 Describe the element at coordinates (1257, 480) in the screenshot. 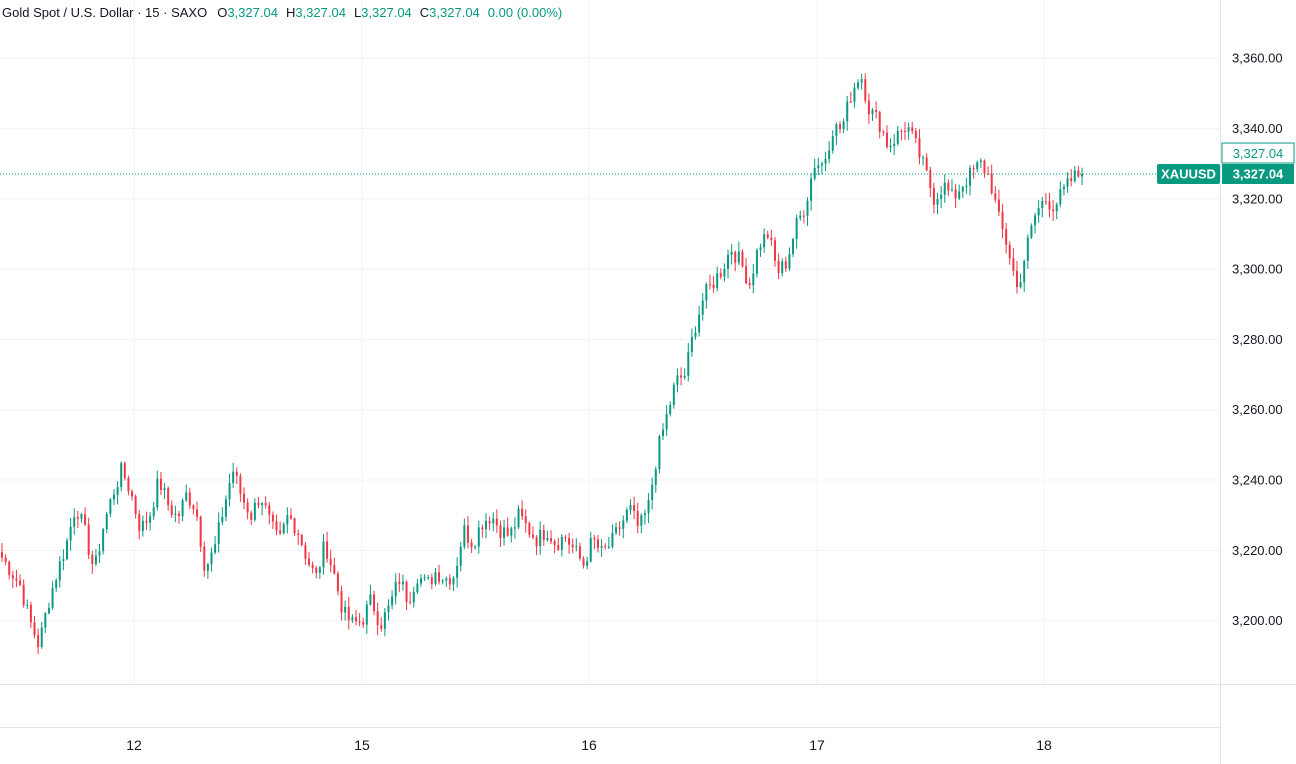

I see `y-tick-label: 3,240.00` at that location.